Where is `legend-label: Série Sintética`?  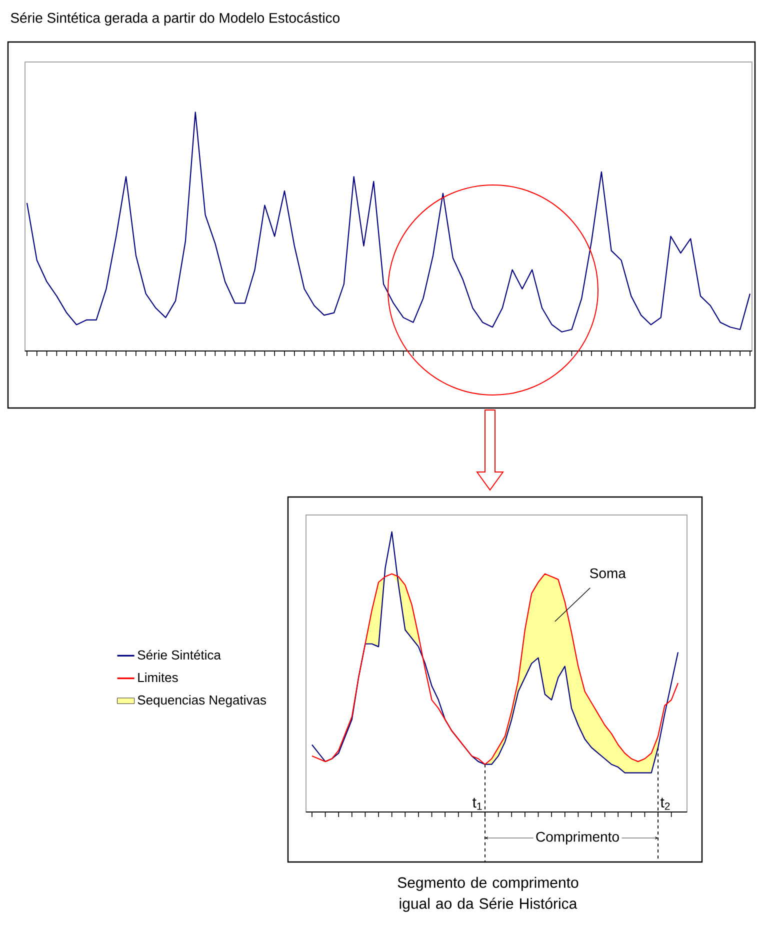 legend-label: Série Sintética is located at coordinates (179, 655).